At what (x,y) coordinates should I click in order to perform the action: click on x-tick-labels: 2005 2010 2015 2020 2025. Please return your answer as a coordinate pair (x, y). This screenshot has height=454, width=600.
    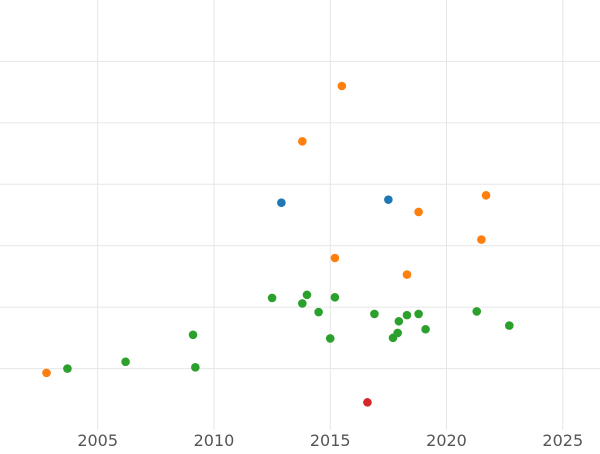
    Looking at the image, I should click on (330, 440).